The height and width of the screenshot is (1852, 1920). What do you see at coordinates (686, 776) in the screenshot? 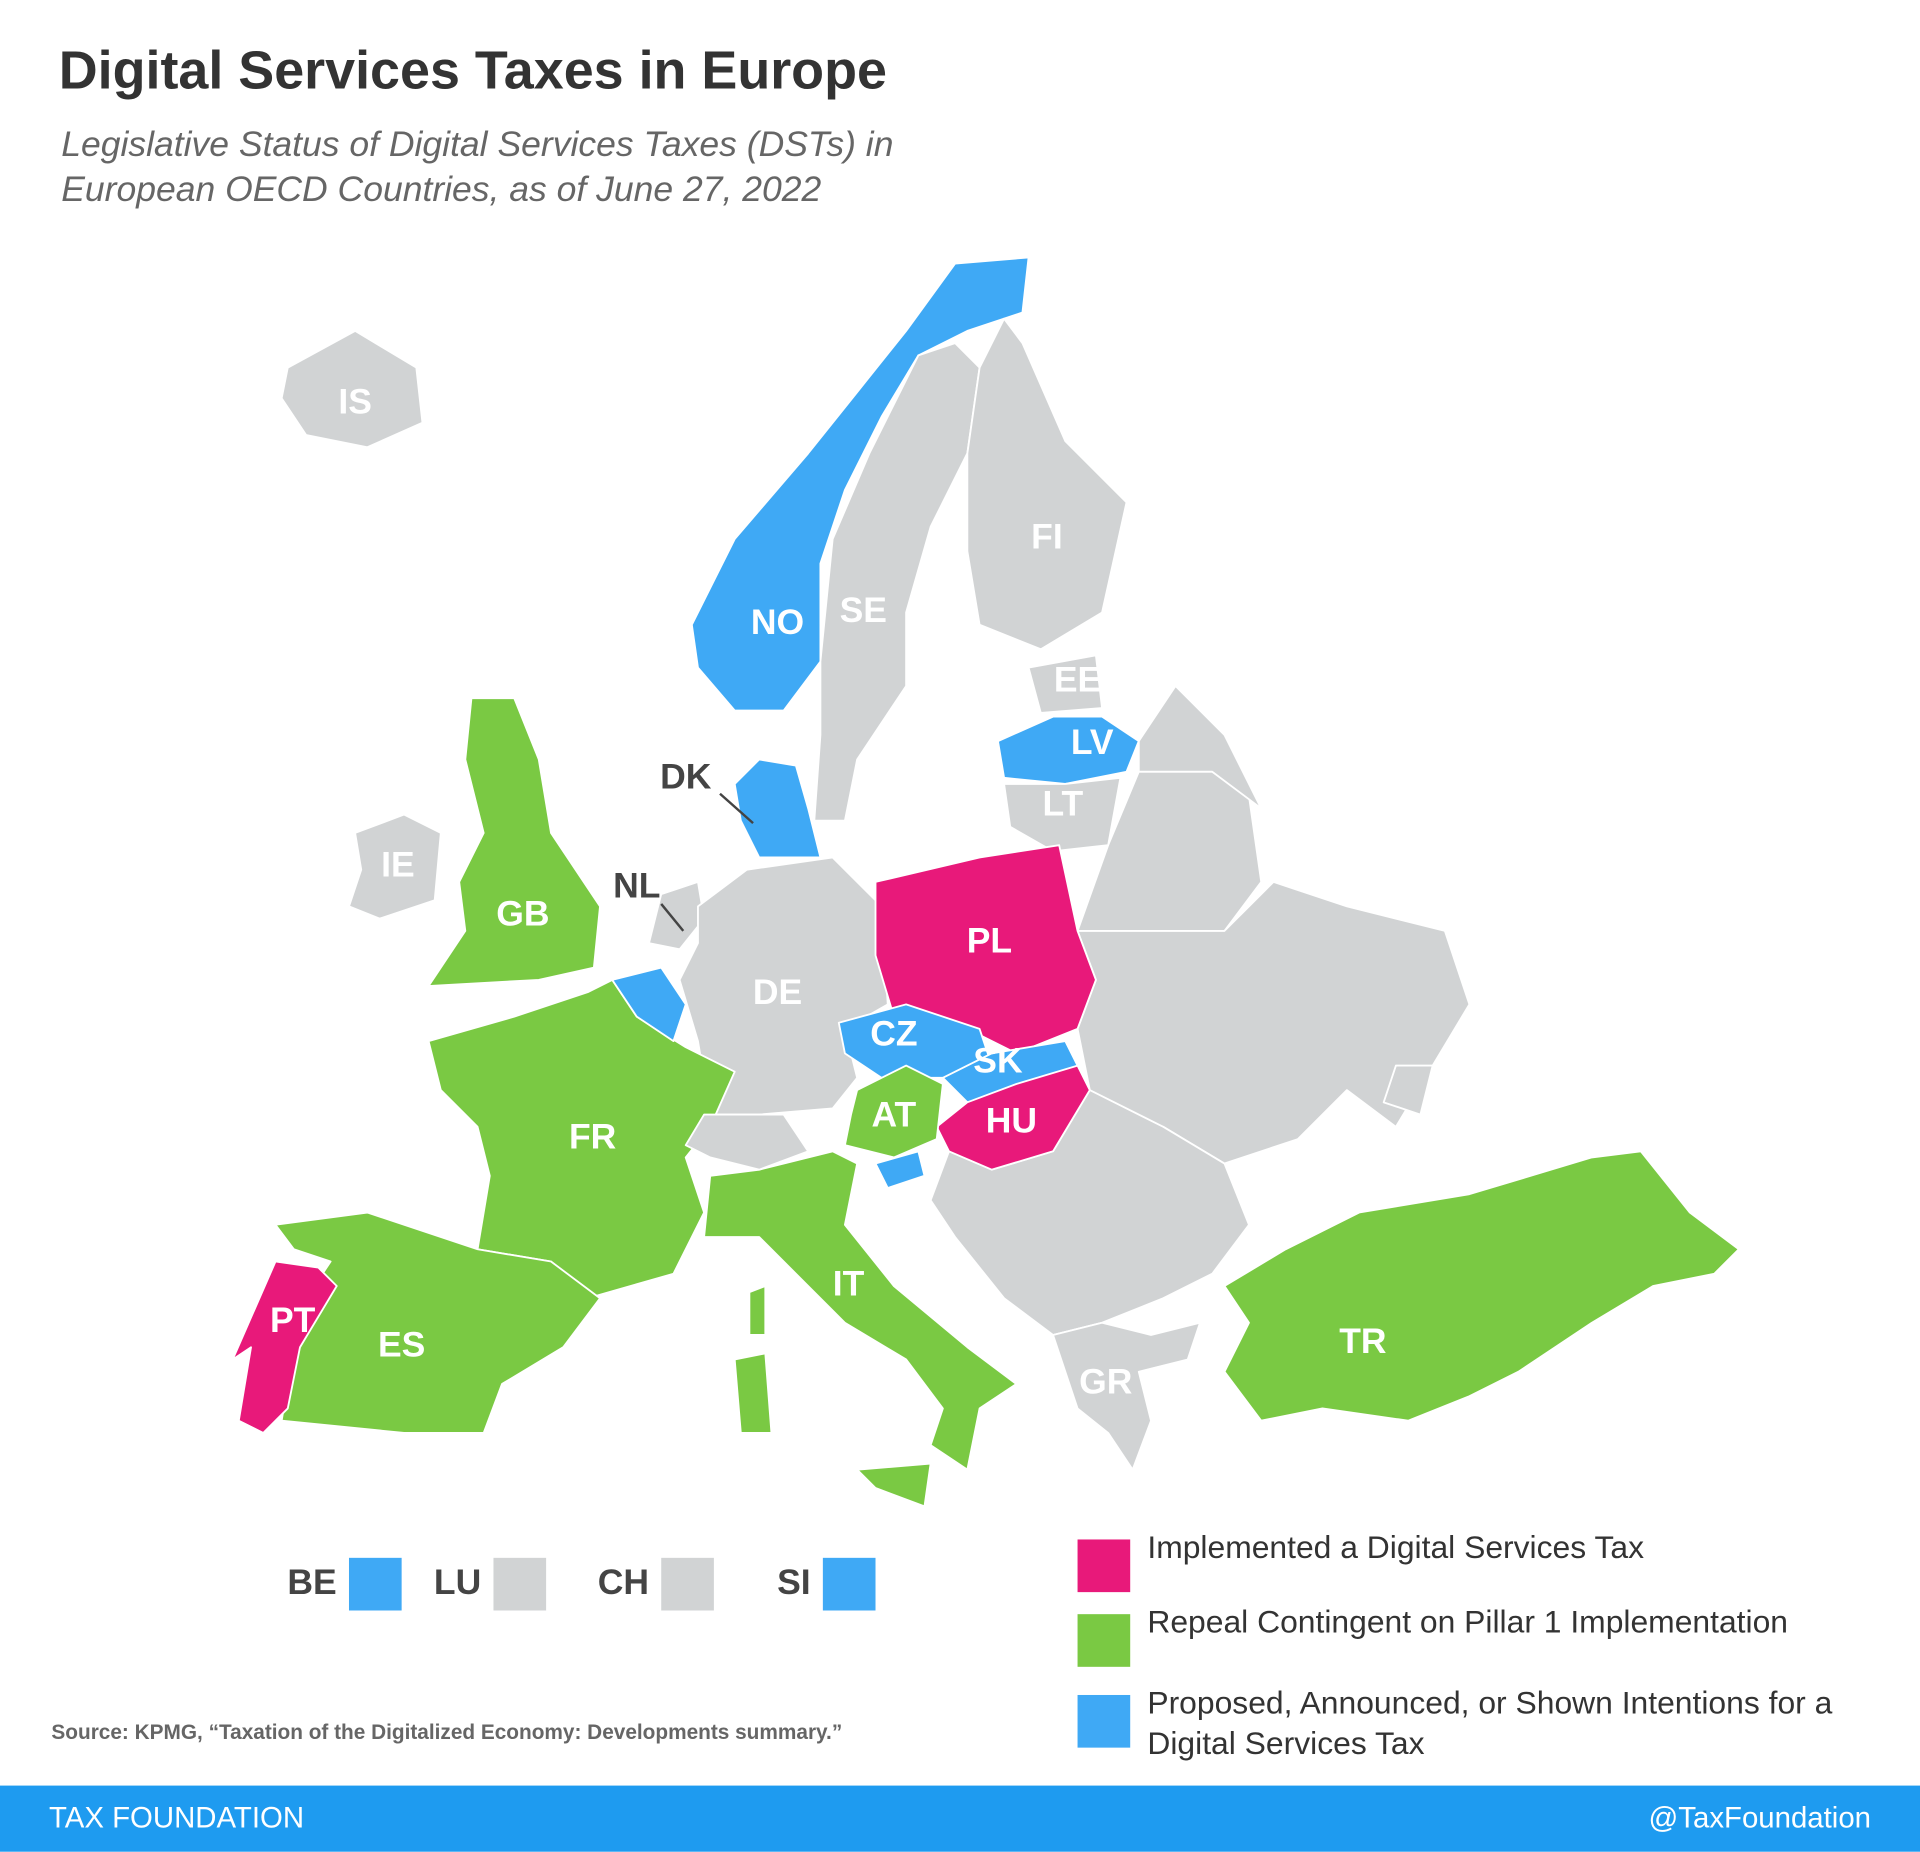
I see `country-label: DK` at bounding box center [686, 776].